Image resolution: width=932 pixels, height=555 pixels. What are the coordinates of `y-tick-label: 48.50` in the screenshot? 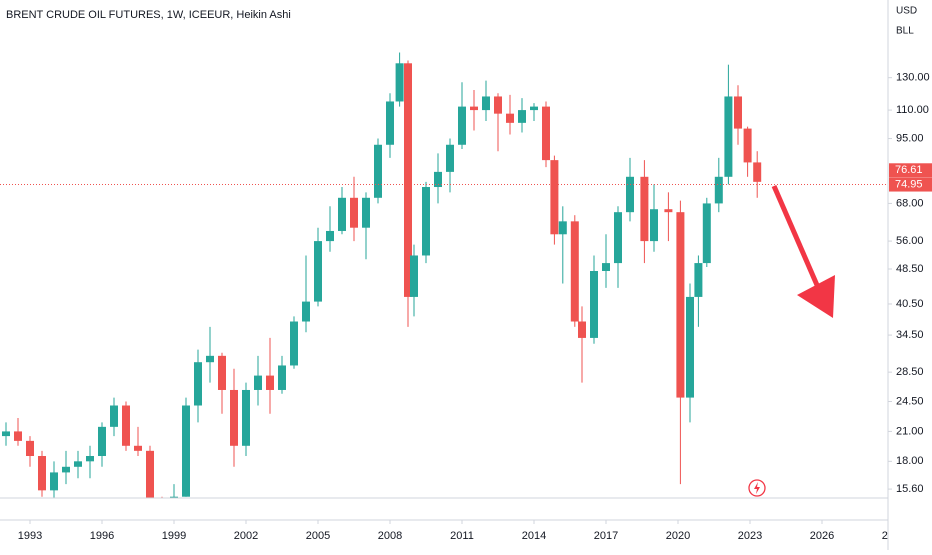 It's located at (910, 269).